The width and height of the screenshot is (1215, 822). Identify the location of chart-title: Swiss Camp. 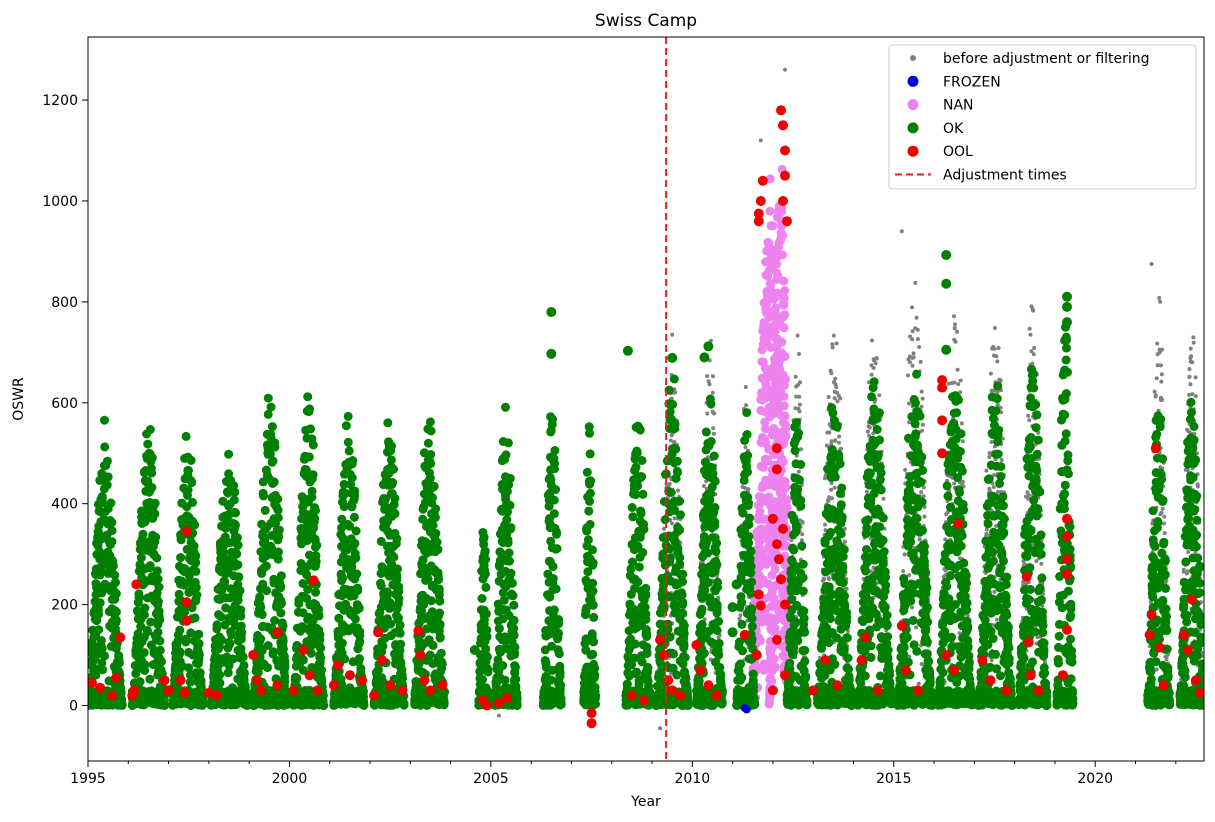
(646, 21).